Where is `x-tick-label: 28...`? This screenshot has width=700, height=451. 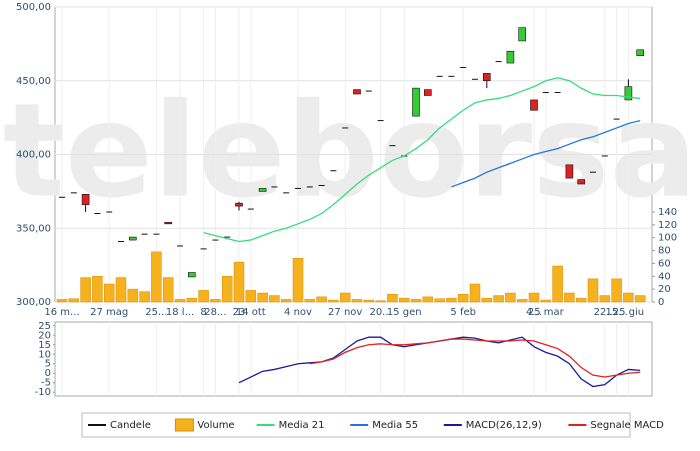
x-tick-label: 28... is located at coordinates (215, 312).